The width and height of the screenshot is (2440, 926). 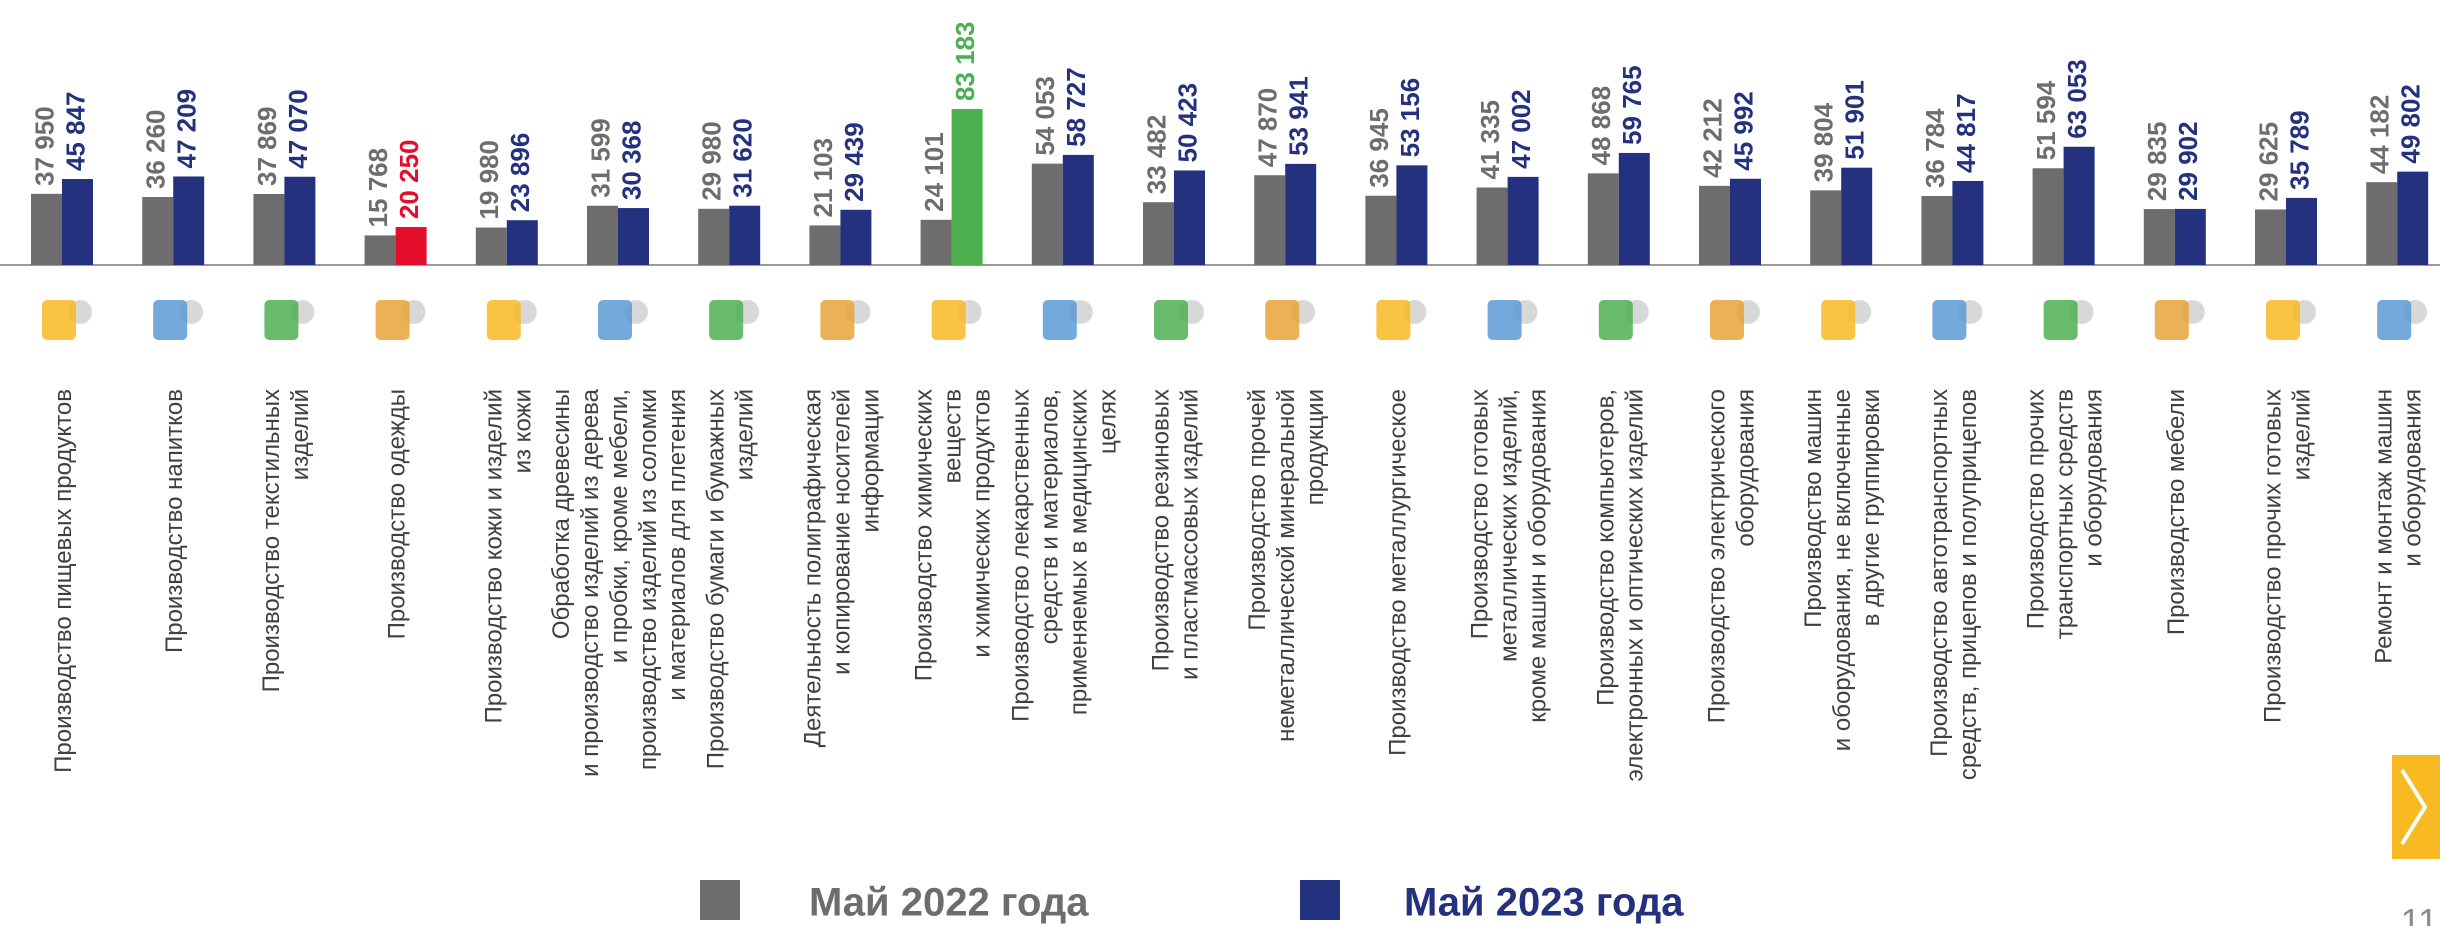 I want to click on value-label: 53 941, so click(x=1299, y=116).